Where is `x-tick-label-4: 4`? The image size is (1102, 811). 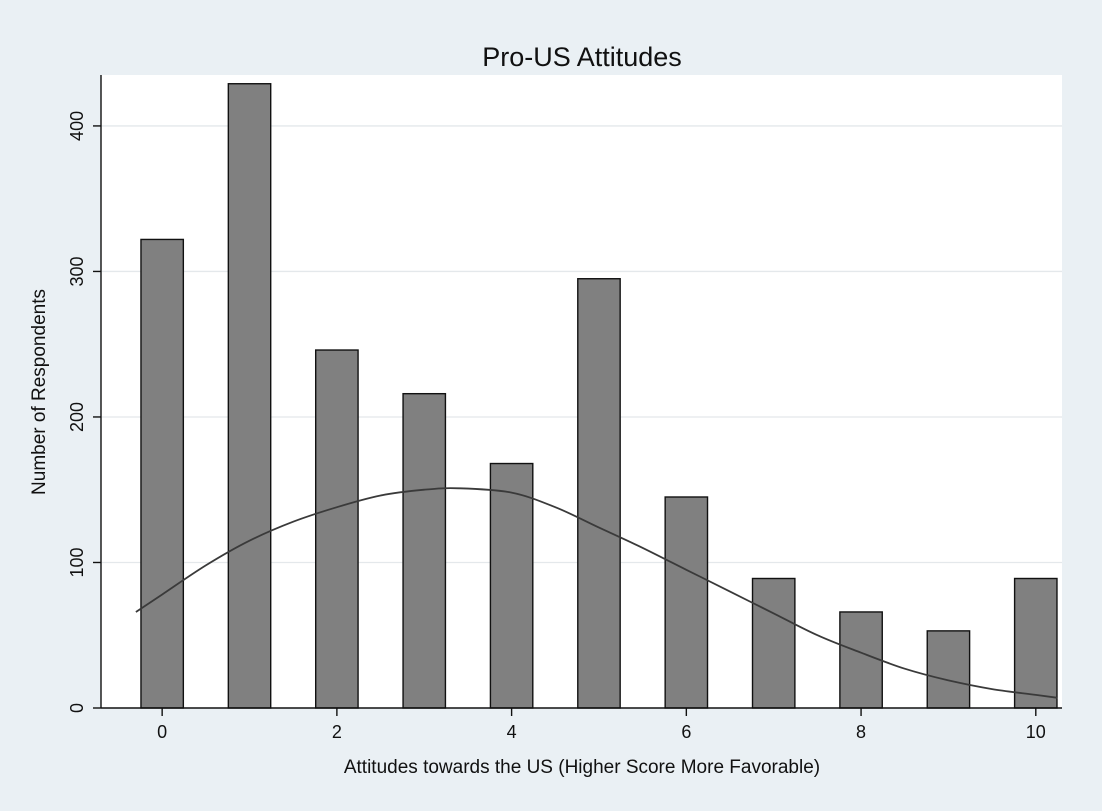
x-tick-label-4: 4 is located at coordinates (512, 732).